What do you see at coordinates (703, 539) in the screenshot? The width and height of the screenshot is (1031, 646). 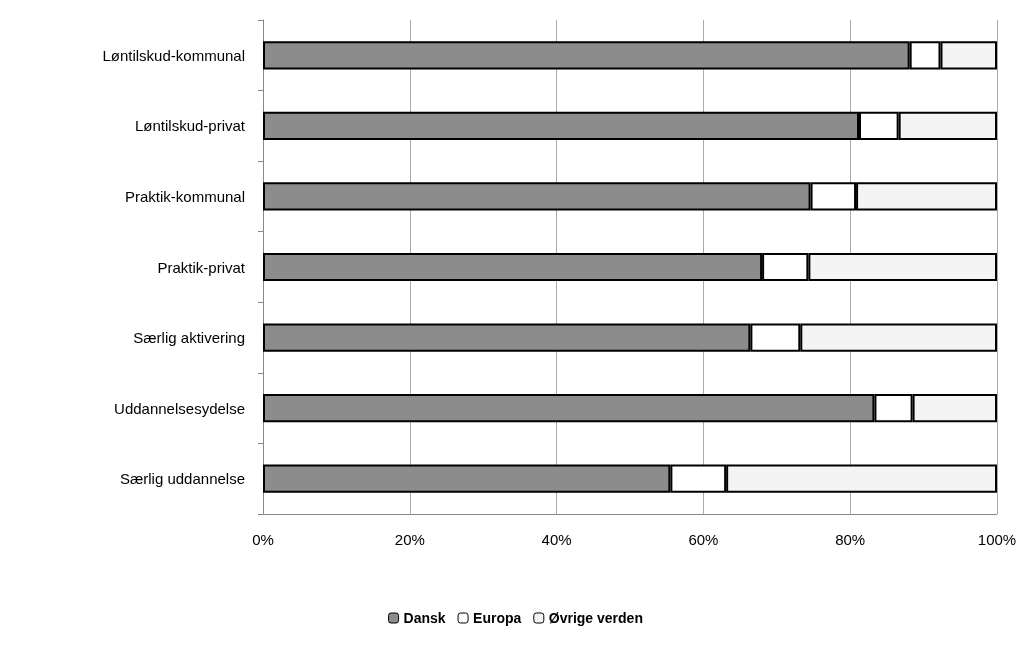 I see `x-tick-label: 60%` at bounding box center [703, 539].